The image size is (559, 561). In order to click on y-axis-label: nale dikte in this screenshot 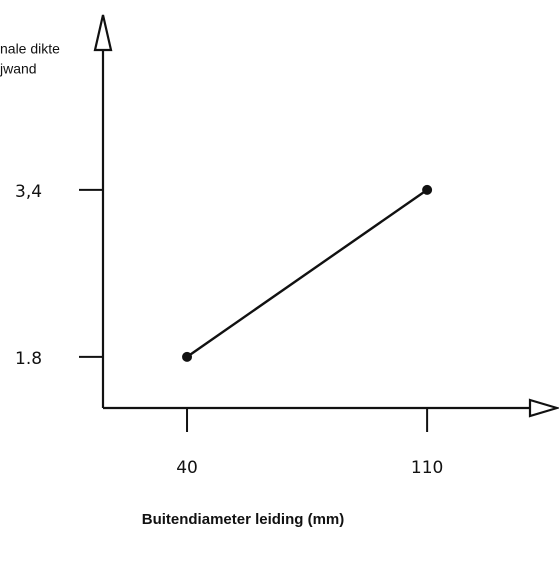, I will do `click(30, 49)`.